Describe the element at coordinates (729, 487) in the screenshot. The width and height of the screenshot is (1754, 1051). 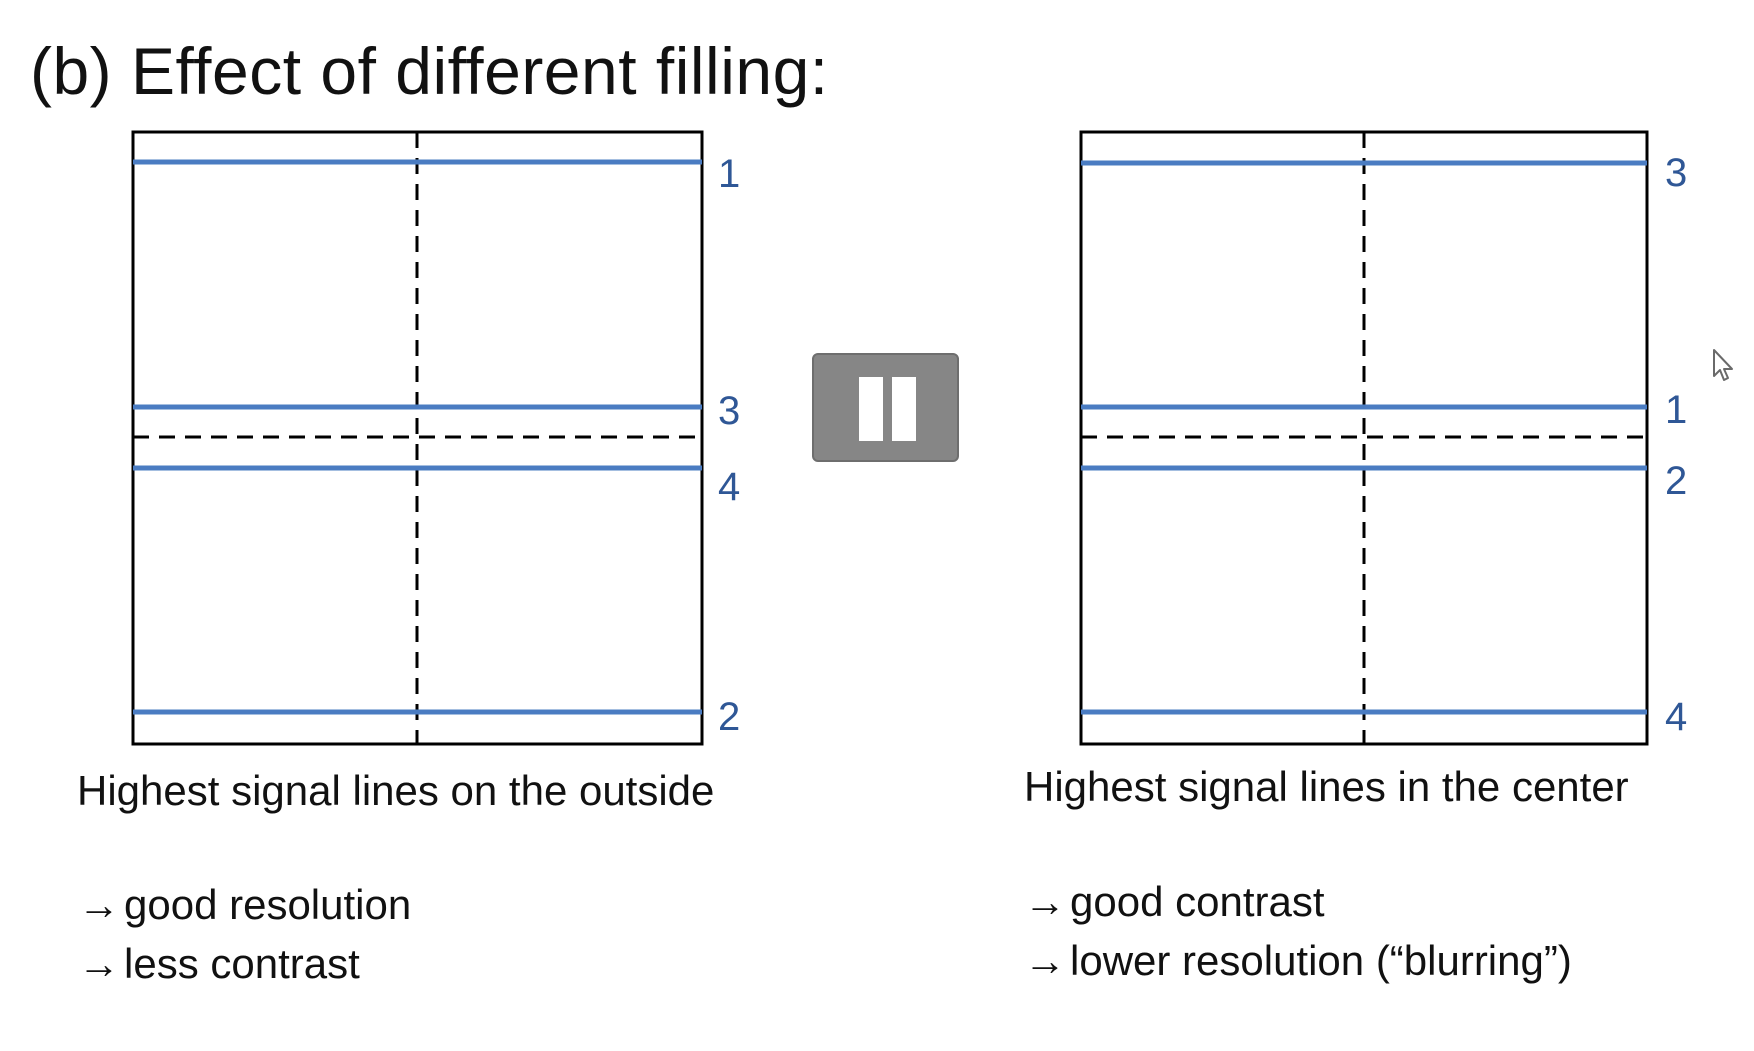
I see `left-label-mid-lower: 4` at that location.